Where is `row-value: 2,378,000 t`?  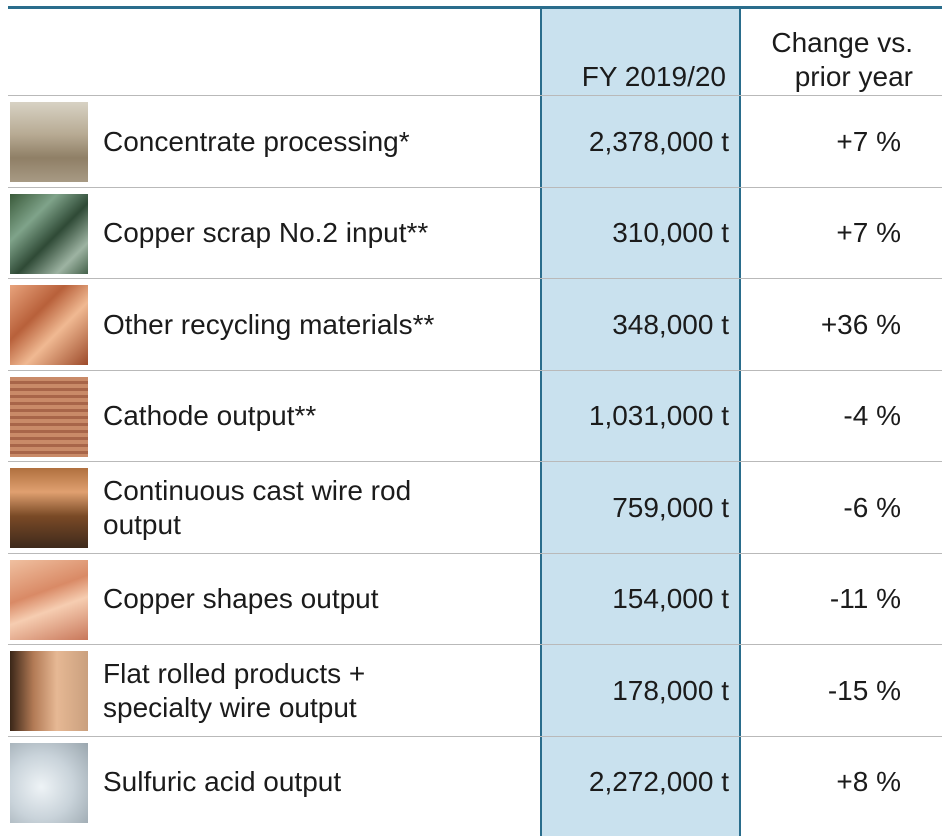
row-value: 2,378,000 t is located at coordinates (634, 142).